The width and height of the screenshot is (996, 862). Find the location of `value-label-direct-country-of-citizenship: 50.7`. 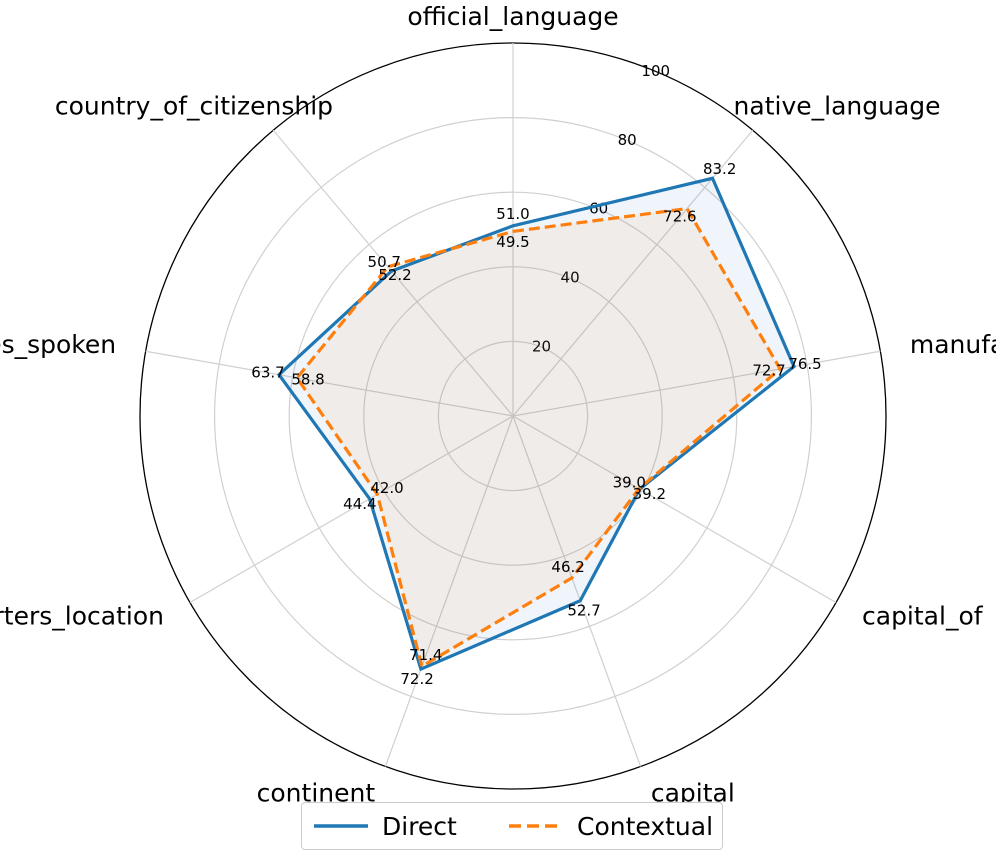

value-label-direct-country-of-citizenship: 50.7 is located at coordinates (384, 262).